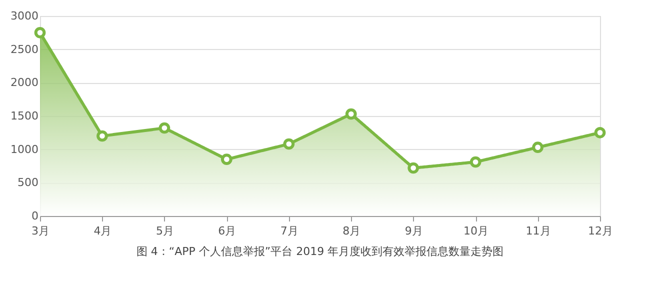 This screenshot has width=664, height=293. Describe the element at coordinates (24, 49) in the screenshot. I see `y-tick-label: 2500` at that location.